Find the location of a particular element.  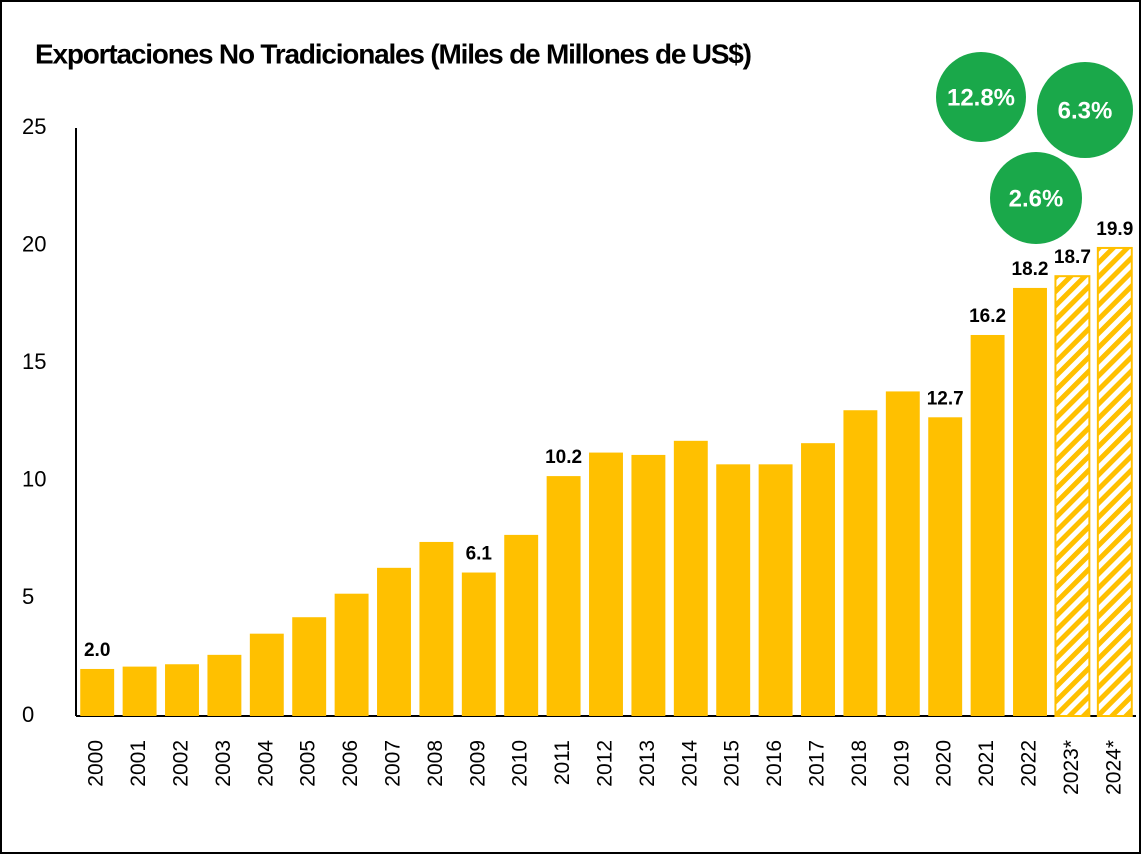

x-tick-label: 2003 is located at coordinates (223, 763).